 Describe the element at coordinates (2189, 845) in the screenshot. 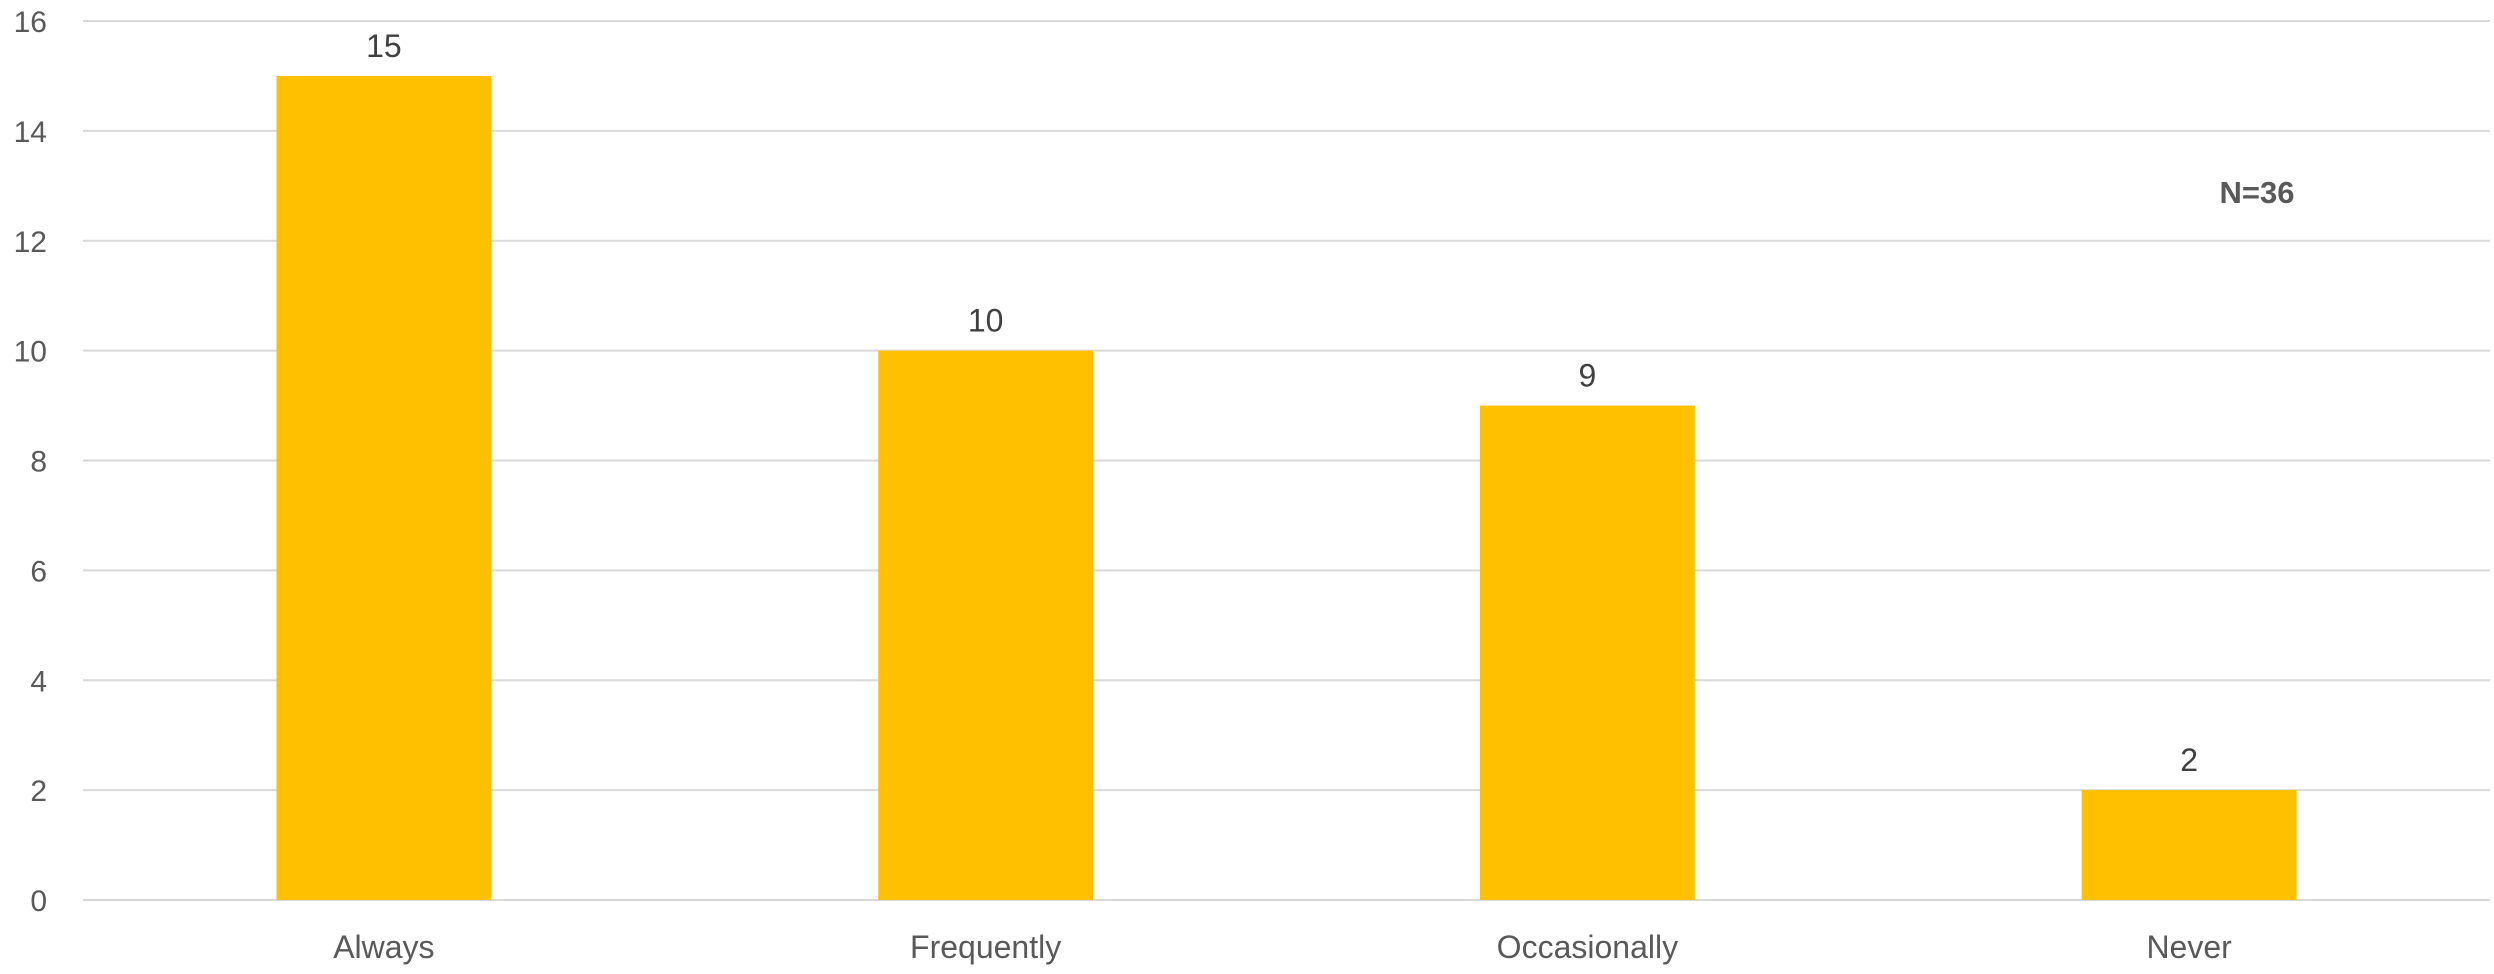

I see `bar-never` at that location.